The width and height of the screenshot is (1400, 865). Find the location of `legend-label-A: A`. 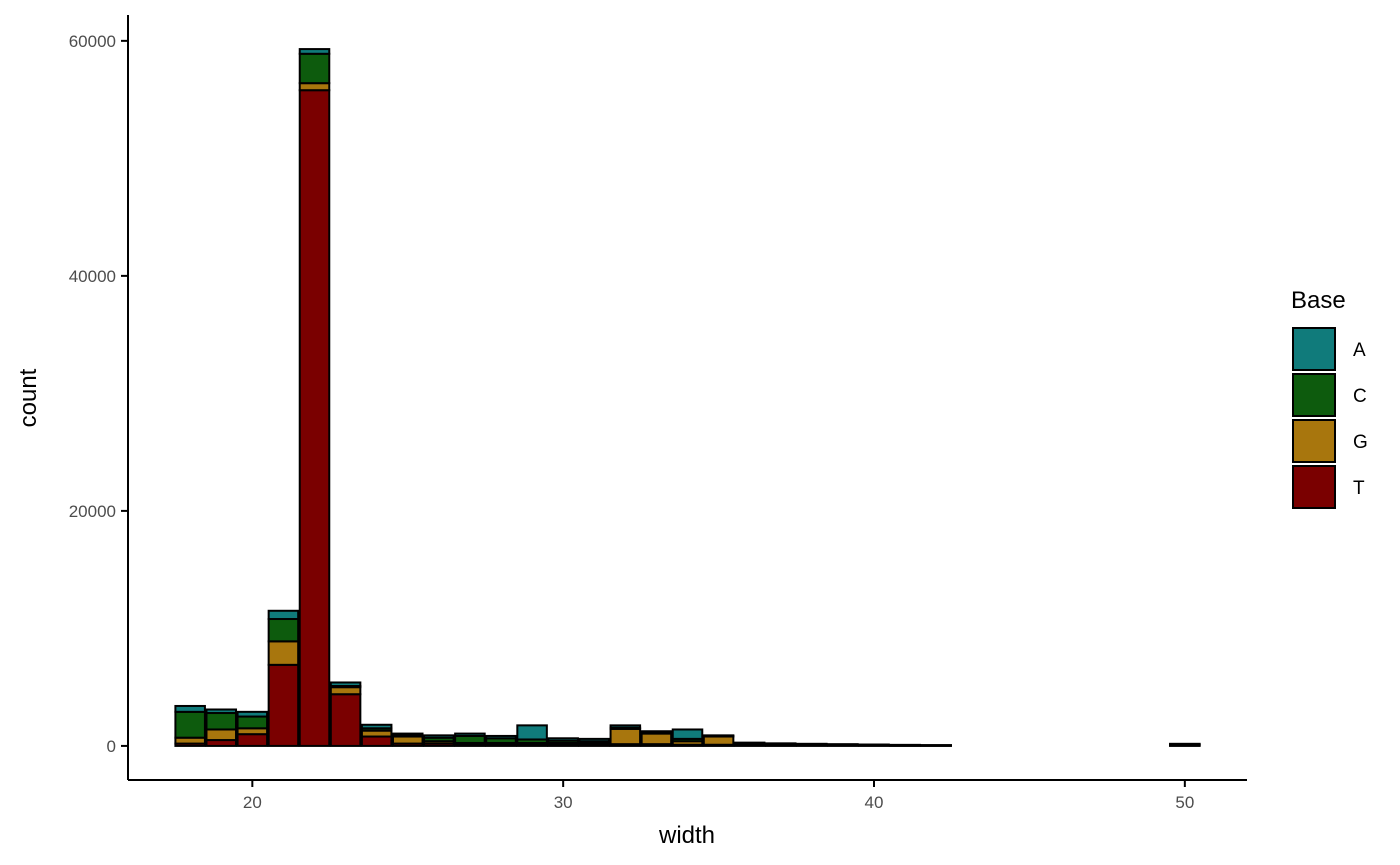

legend-label-A: A is located at coordinates (1359, 350).